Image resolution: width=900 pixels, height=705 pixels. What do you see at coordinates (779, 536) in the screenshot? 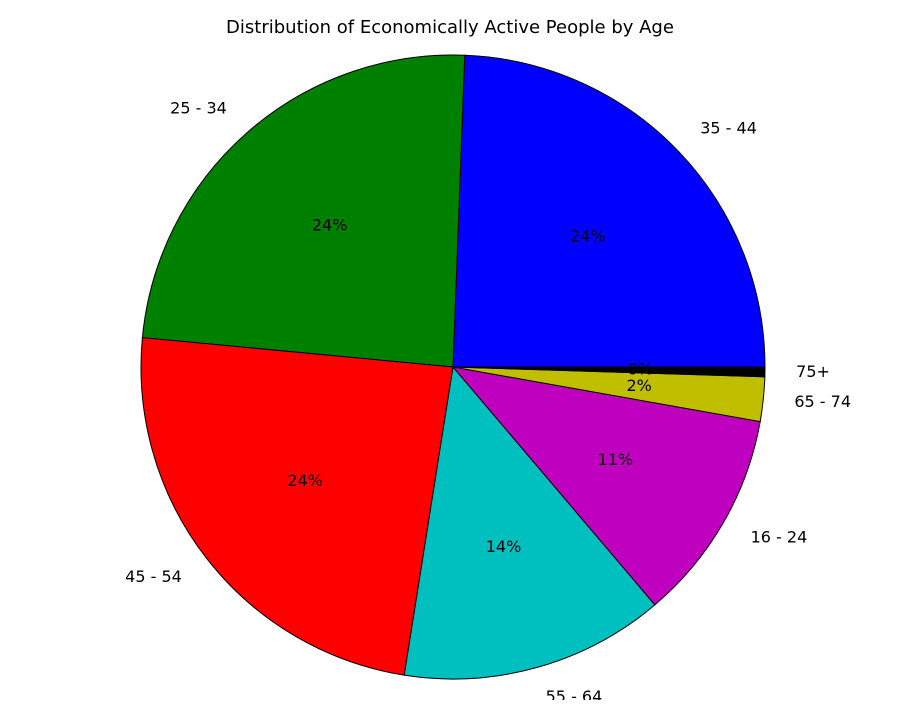
I see `slice-label: 16 - 24` at bounding box center [779, 536].